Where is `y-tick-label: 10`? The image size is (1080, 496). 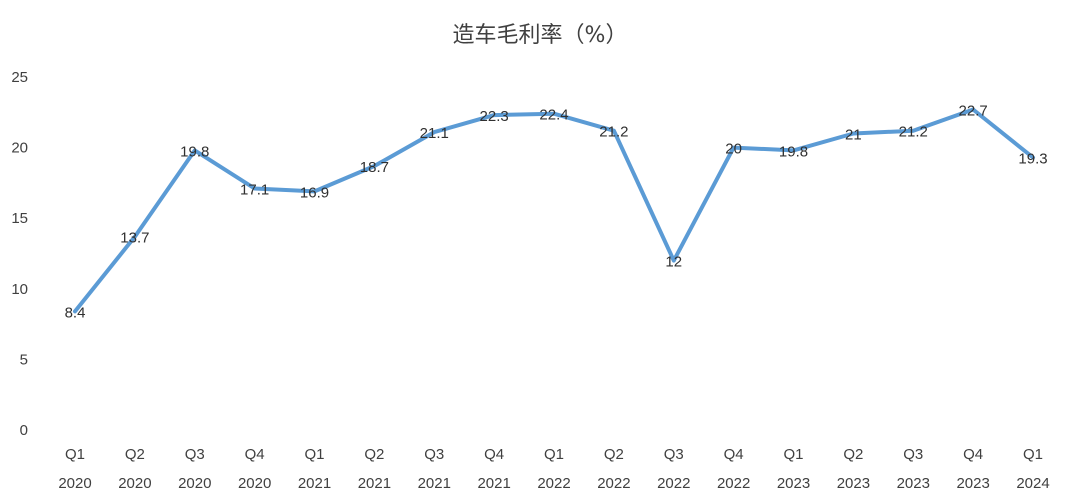 y-tick-label: 10 is located at coordinates (19, 289).